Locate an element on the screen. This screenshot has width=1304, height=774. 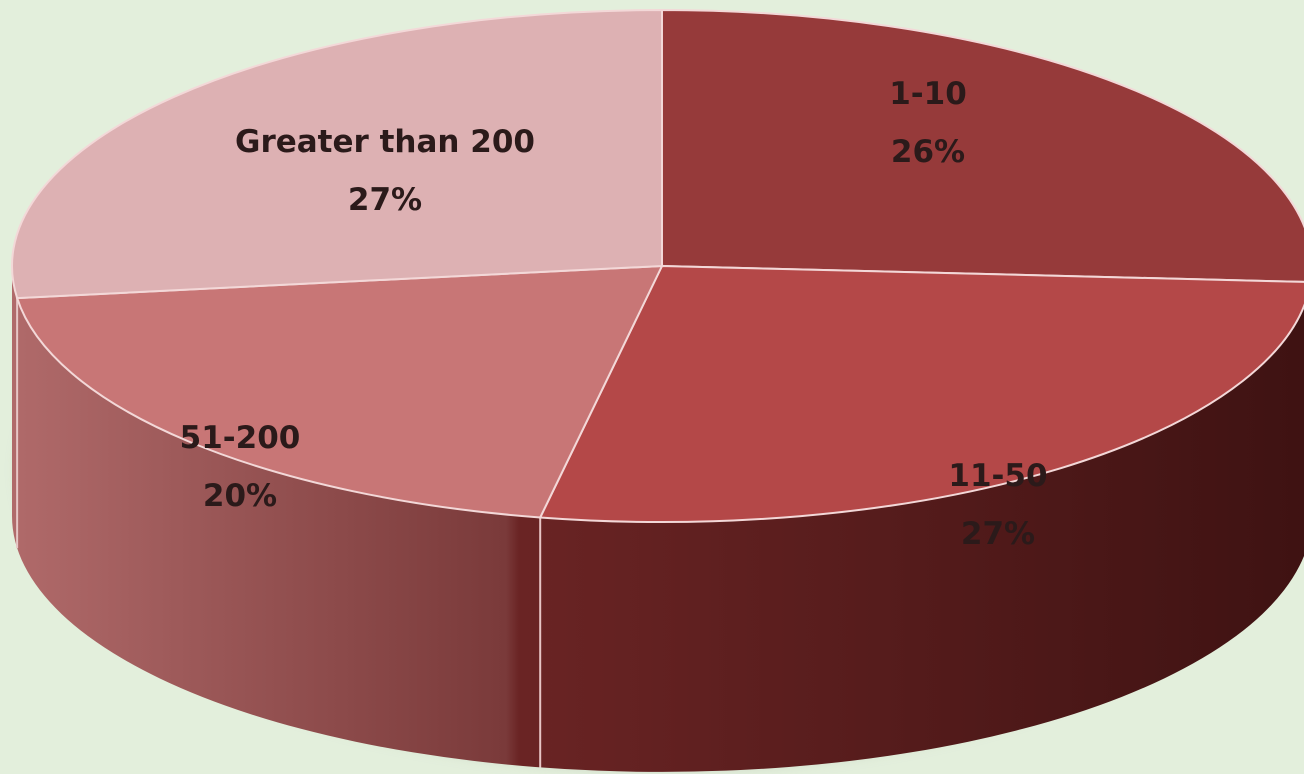
slice-label-1-10: 1-10 is located at coordinates (928, 94).